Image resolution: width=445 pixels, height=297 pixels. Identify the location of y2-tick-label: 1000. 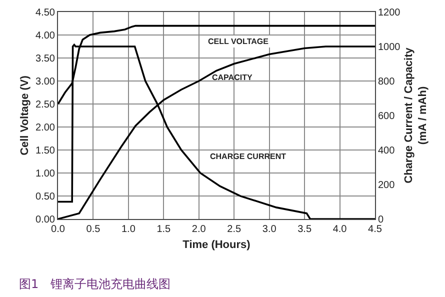
(389, 47).